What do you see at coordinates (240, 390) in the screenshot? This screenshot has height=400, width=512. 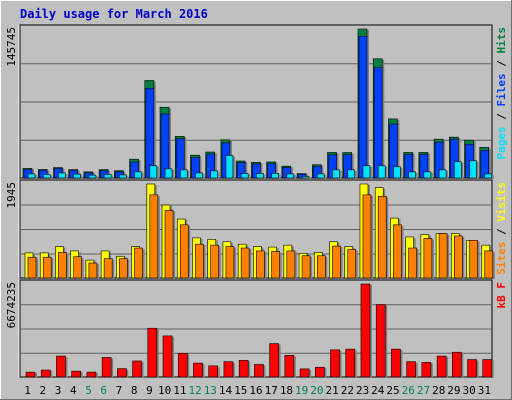 I see `x-tick-label: 15` at bounding box center [240, 390].